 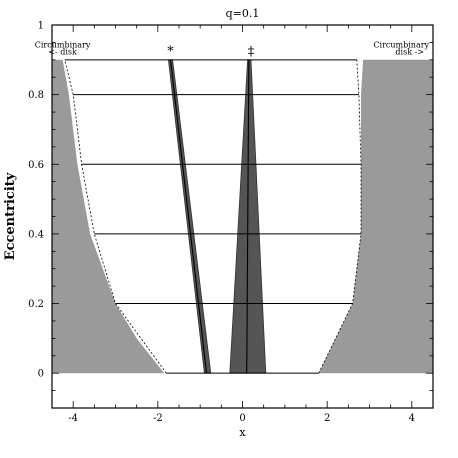 I want to click on primary-stability-wedge, so click(x=189, y=216).